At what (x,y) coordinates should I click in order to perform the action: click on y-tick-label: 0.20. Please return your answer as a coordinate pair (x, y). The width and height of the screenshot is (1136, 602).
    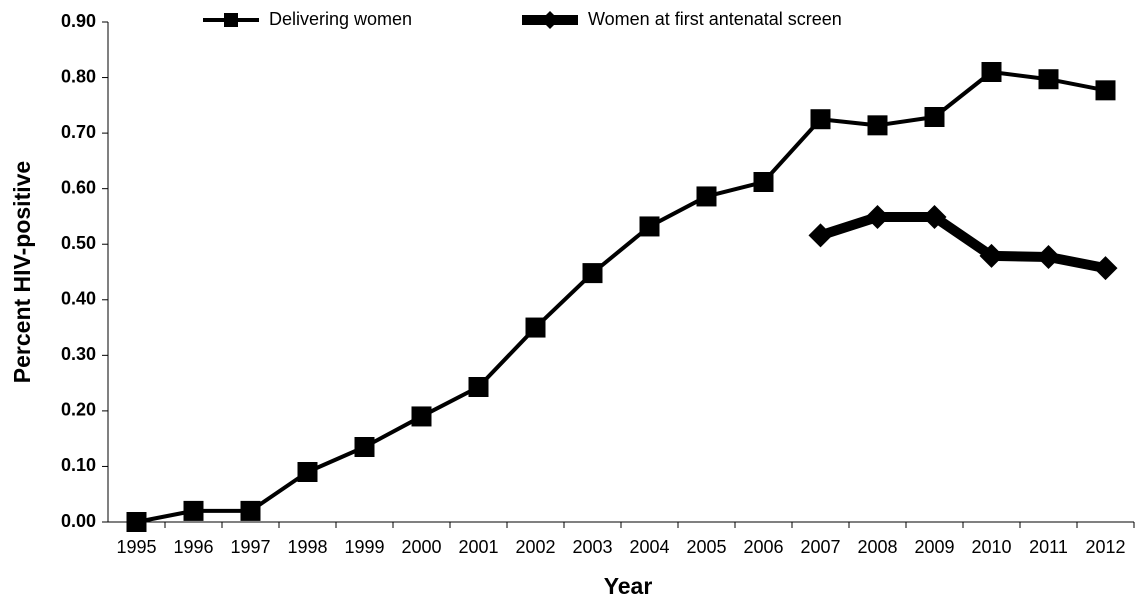
    Looking at the image, I should click on (78, 410).